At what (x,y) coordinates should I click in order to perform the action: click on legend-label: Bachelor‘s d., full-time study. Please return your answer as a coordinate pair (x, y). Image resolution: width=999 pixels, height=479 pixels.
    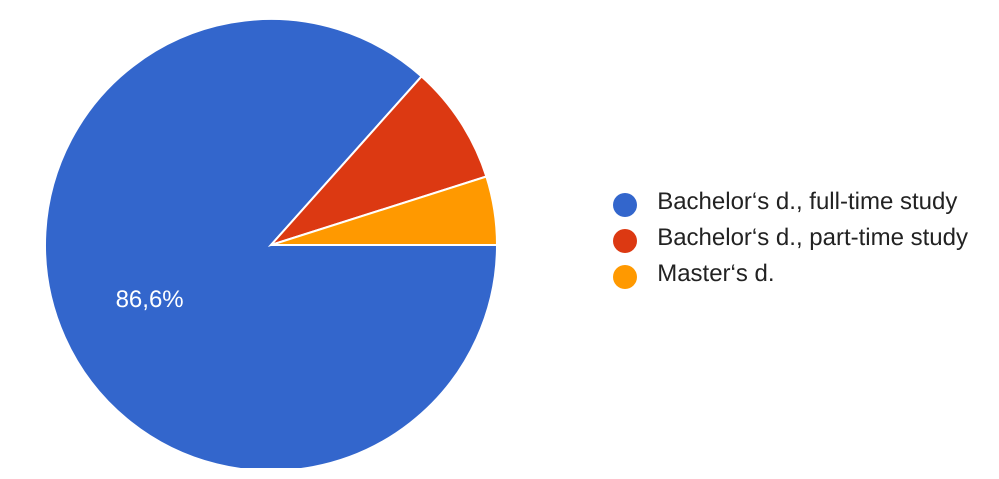
    Looking at the image, I should click on (807, 201).